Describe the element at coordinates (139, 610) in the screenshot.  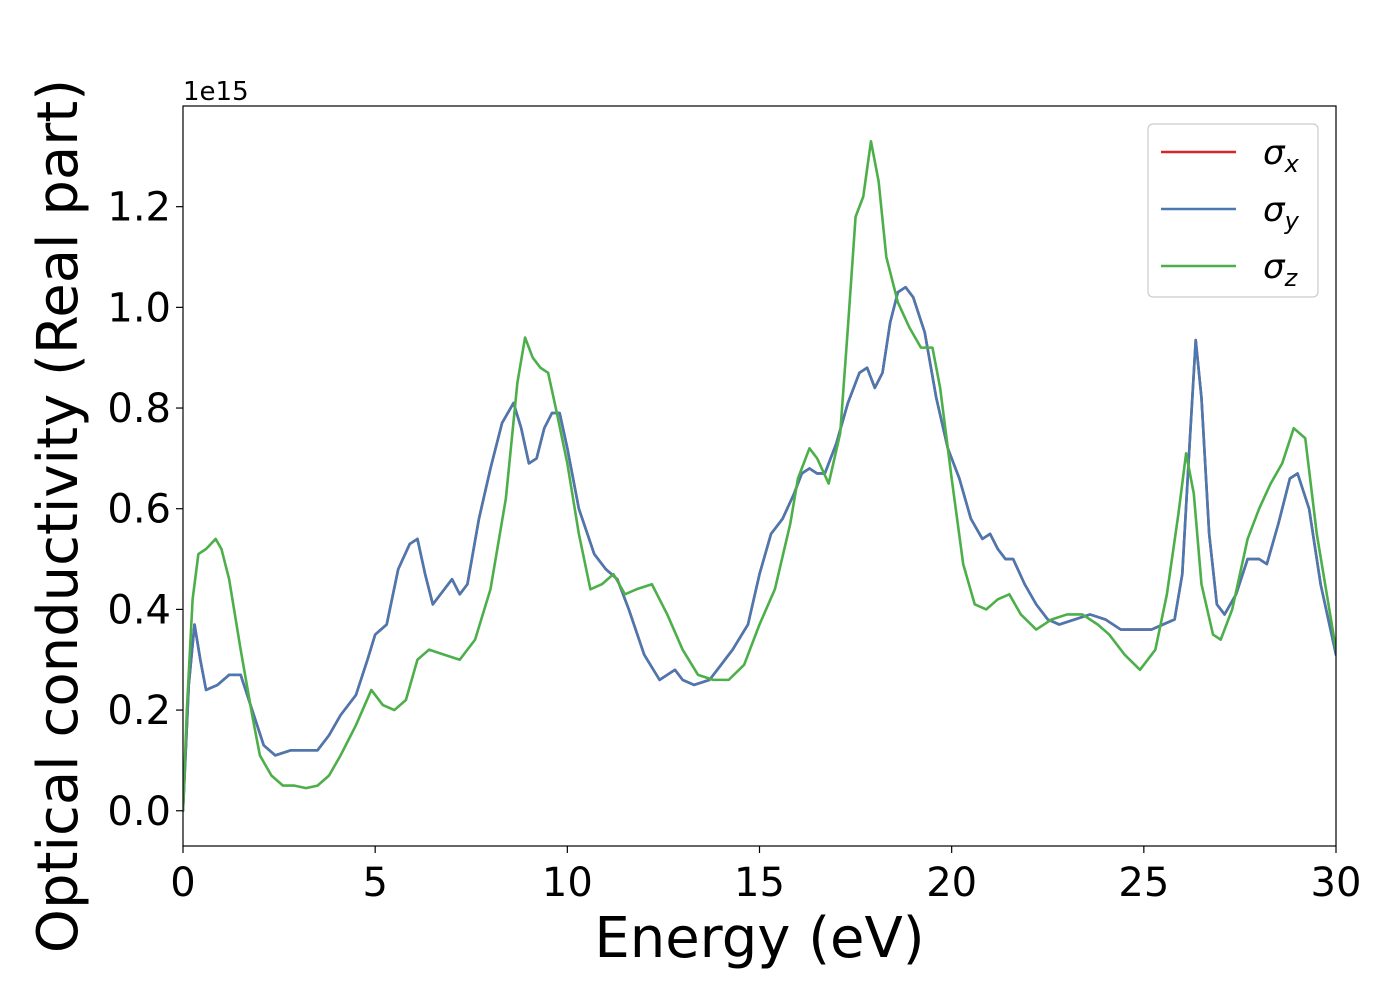
I see `y-tick-label: 0.4` at that location.